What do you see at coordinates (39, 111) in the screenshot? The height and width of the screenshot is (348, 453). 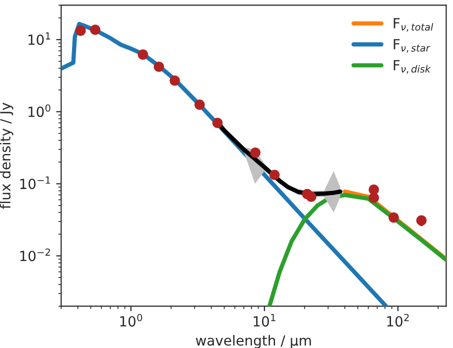 I see `y-tick-label: 10$^{0}$` at bounding box center [39, 111].